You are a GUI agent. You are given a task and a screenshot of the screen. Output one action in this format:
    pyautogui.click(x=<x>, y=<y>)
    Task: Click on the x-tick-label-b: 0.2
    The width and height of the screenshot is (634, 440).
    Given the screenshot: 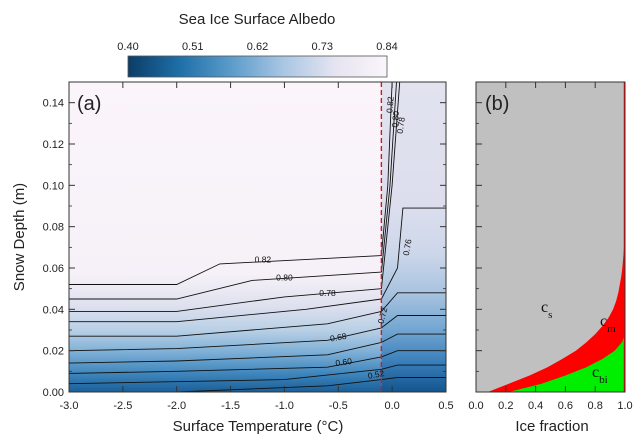 What is the action you would take?
    pyautogui.click(x=505, y=406)
    